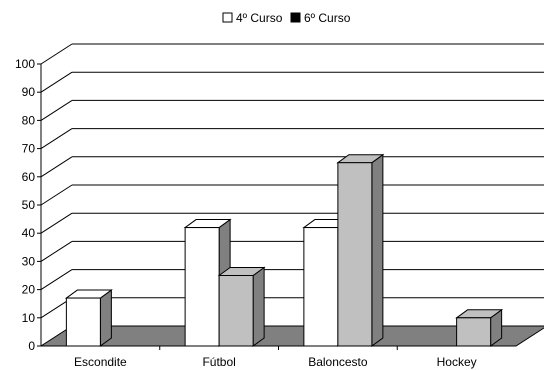 This screenshot has height=370, width=544. I want to click on y-tick-label: 30, so click(29, 261).